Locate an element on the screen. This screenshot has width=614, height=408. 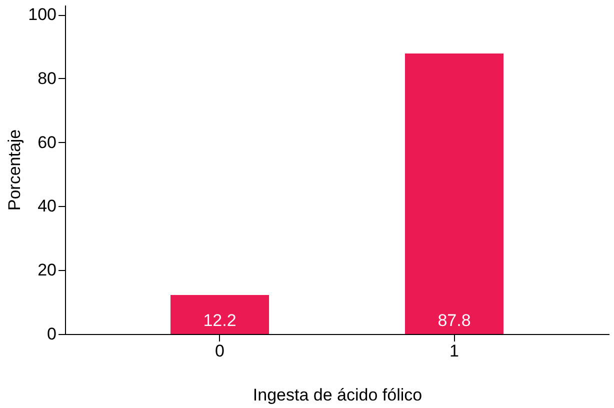
y-tick-label: 80 is located at coordinates (47, 78).